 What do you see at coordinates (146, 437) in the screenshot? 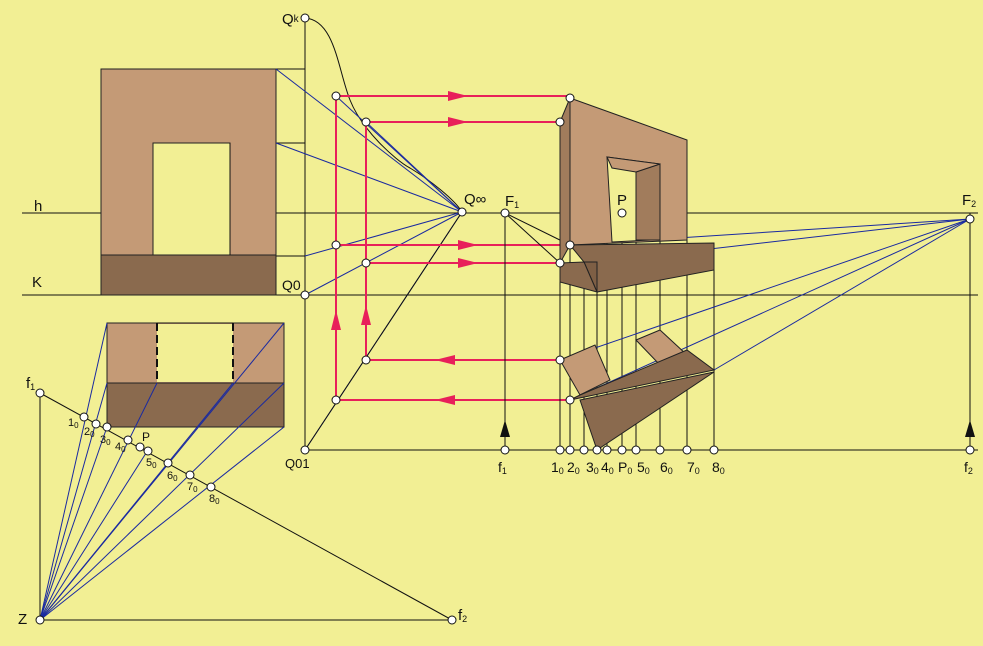
I see `label-p-small: P` at bounding box center [146, 437].